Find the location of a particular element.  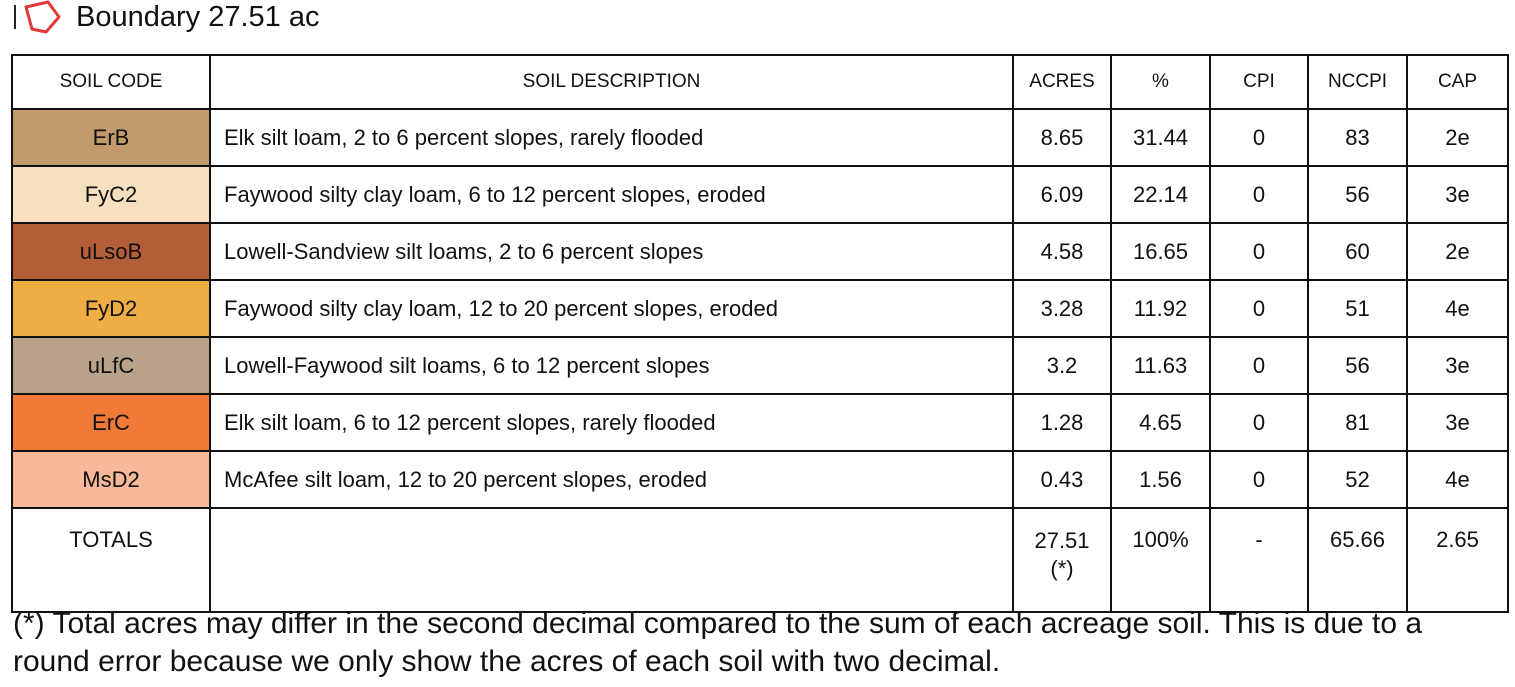

soil-code-cell: MsD2 is located at coordinates (111, 479).